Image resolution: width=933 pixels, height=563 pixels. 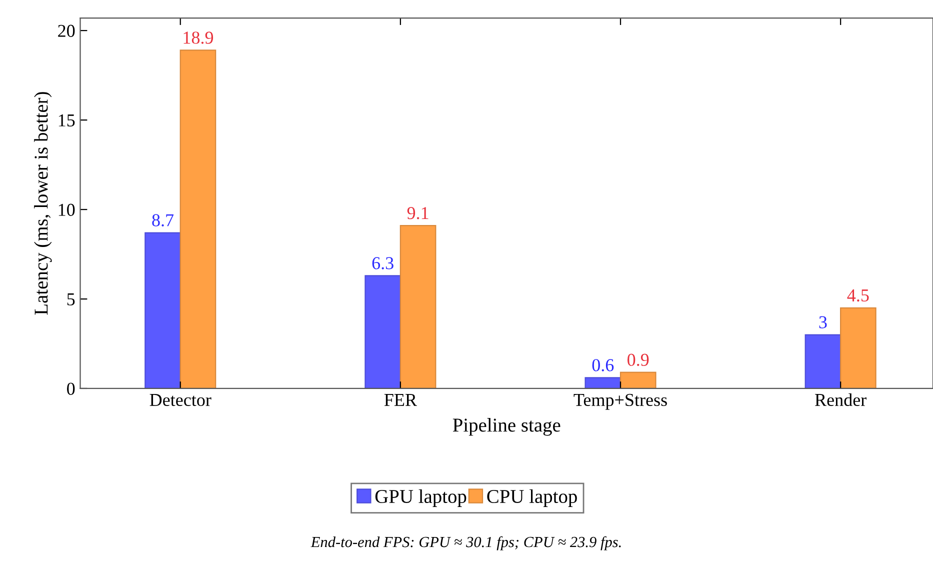 What do you see at coordinates (71, 299) in the screenshot?
I see `y-tick-label: 5` at bounding box center [71, 299].